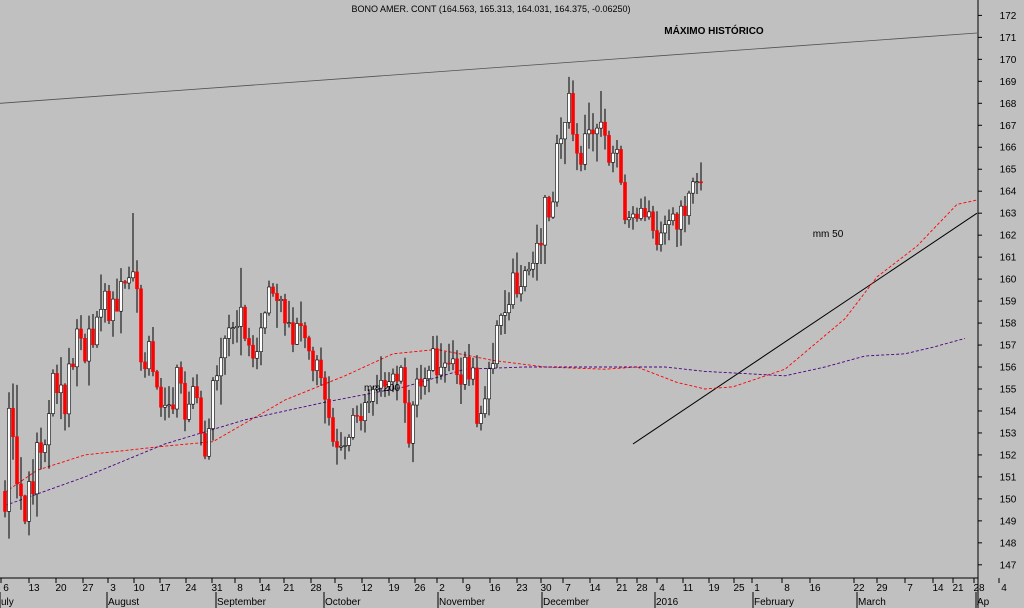  I want to click on x-tick-label: 4, so click(662, 588).